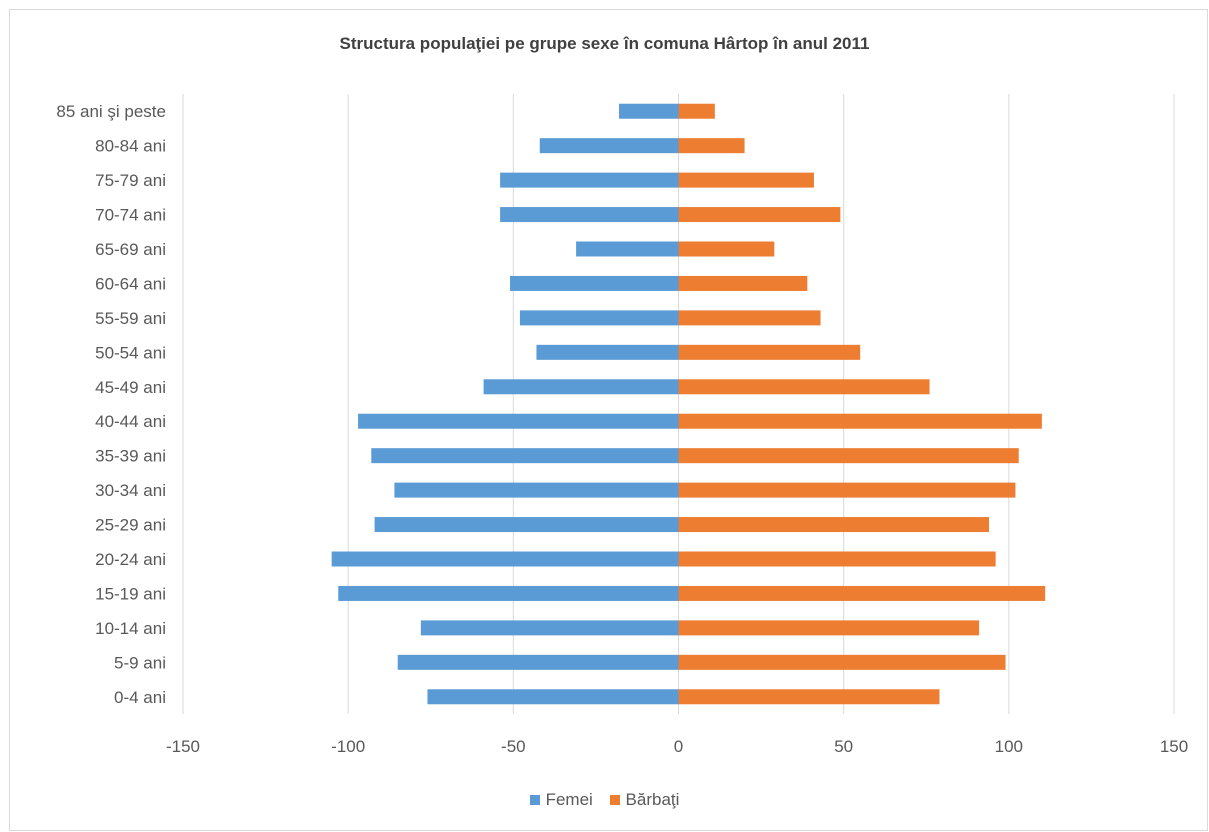 The image size is (1209, 832). What do you see at coordinates (130, 593) in the screenshot?
I see `y-category-label: 15-19 ani` at bounding box center [130, 593].